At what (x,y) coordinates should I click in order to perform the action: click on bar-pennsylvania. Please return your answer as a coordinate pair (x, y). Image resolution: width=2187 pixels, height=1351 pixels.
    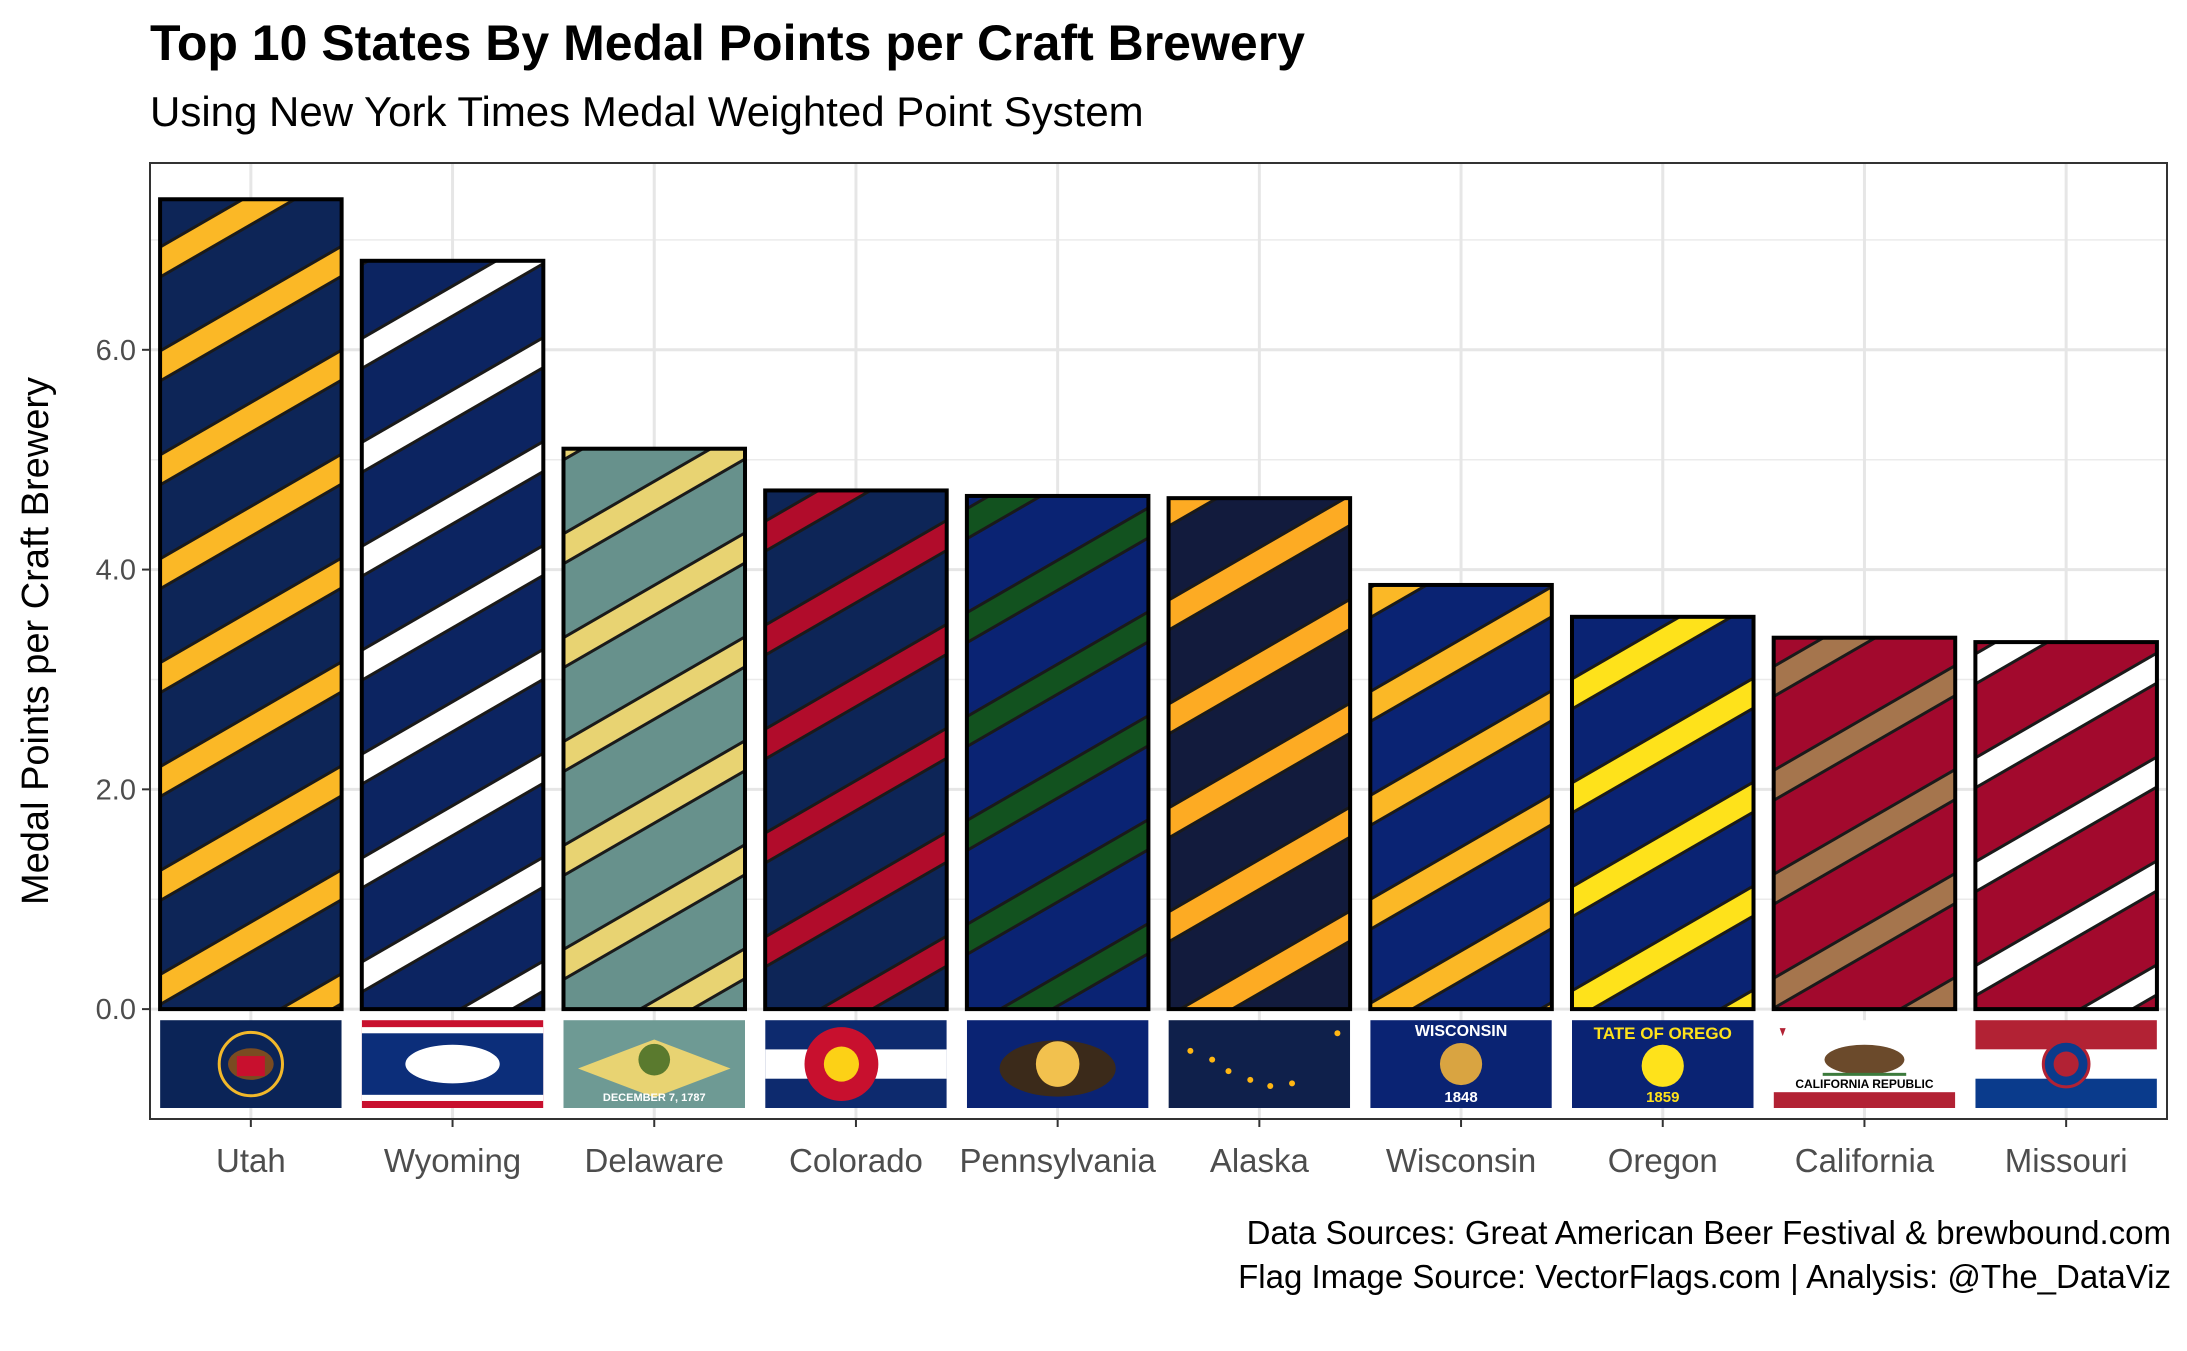
    Looking at the image, I should click on (1057, 752).